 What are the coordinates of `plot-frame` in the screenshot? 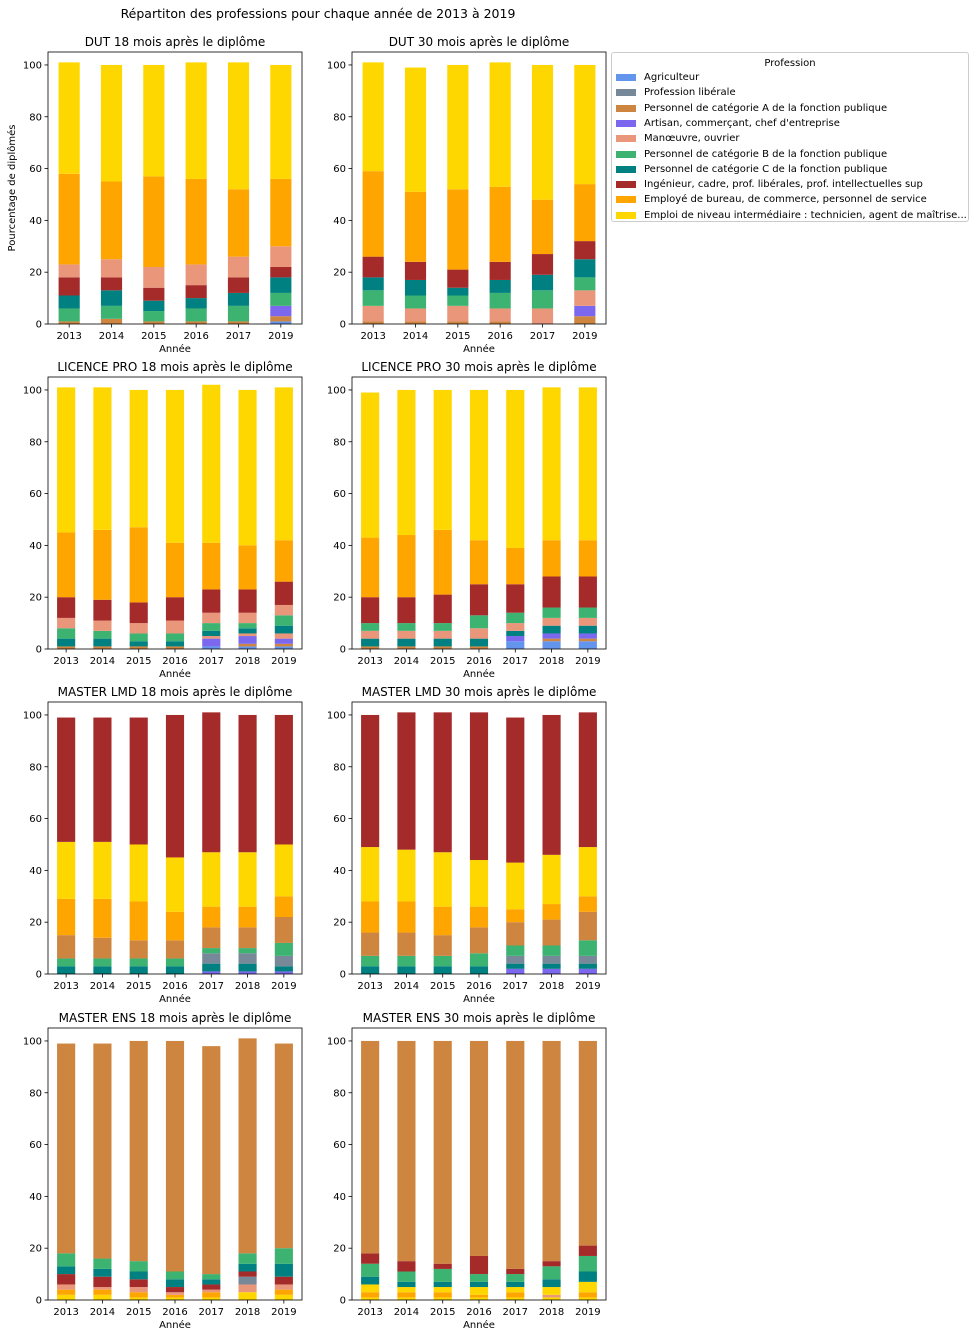 It's located at (175, 838).